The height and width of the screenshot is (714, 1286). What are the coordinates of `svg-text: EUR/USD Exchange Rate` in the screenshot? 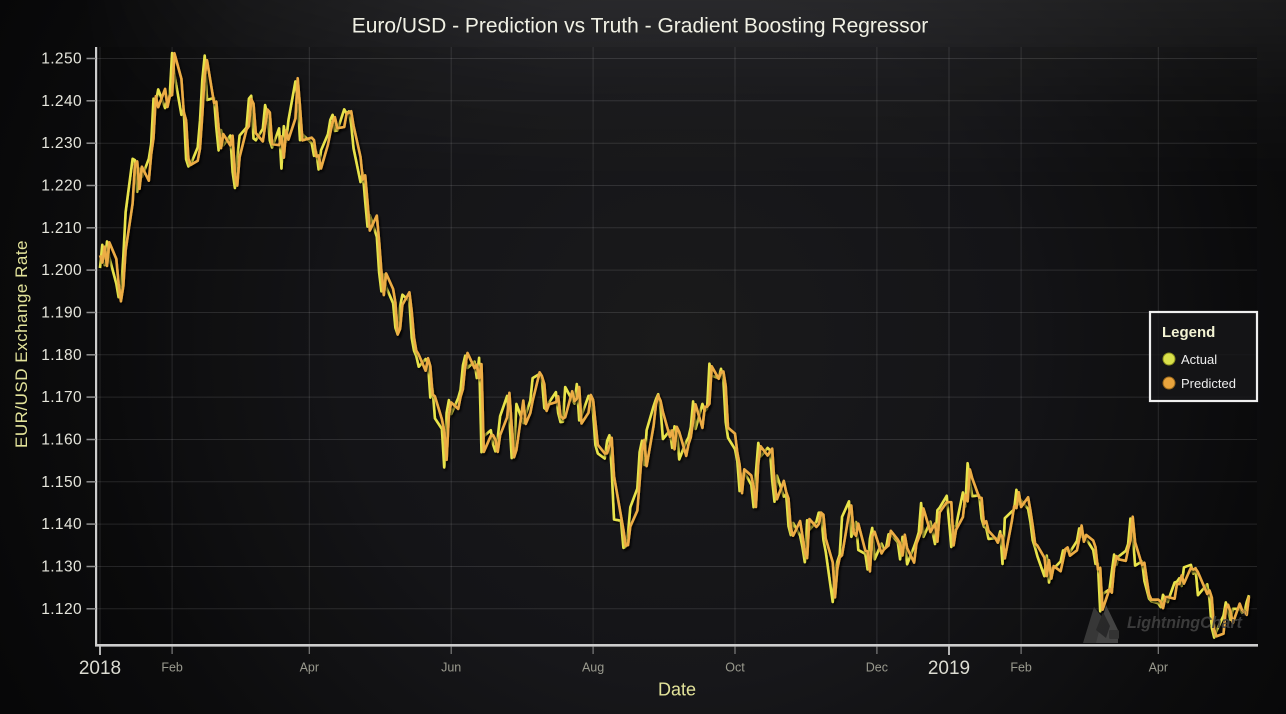 It's located at (21, 344).